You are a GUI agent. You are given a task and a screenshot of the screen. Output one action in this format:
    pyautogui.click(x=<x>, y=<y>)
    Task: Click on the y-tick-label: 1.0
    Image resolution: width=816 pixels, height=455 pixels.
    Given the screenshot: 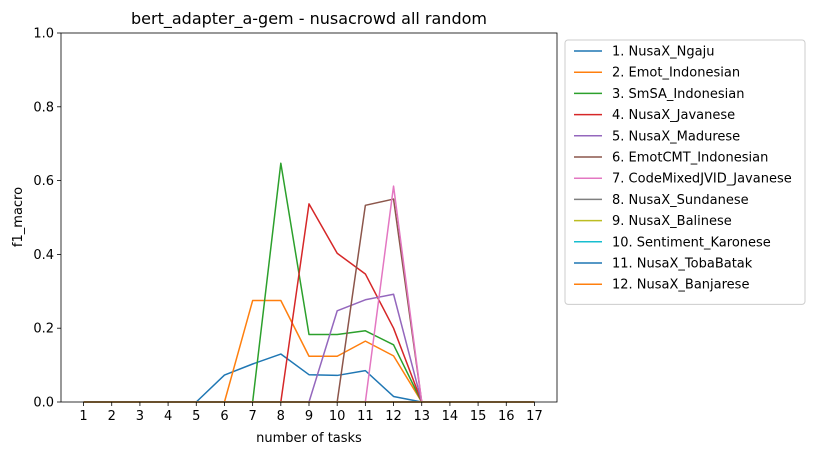 What is the action you would take?
    pyautogui.click(x=43, y=34)
    